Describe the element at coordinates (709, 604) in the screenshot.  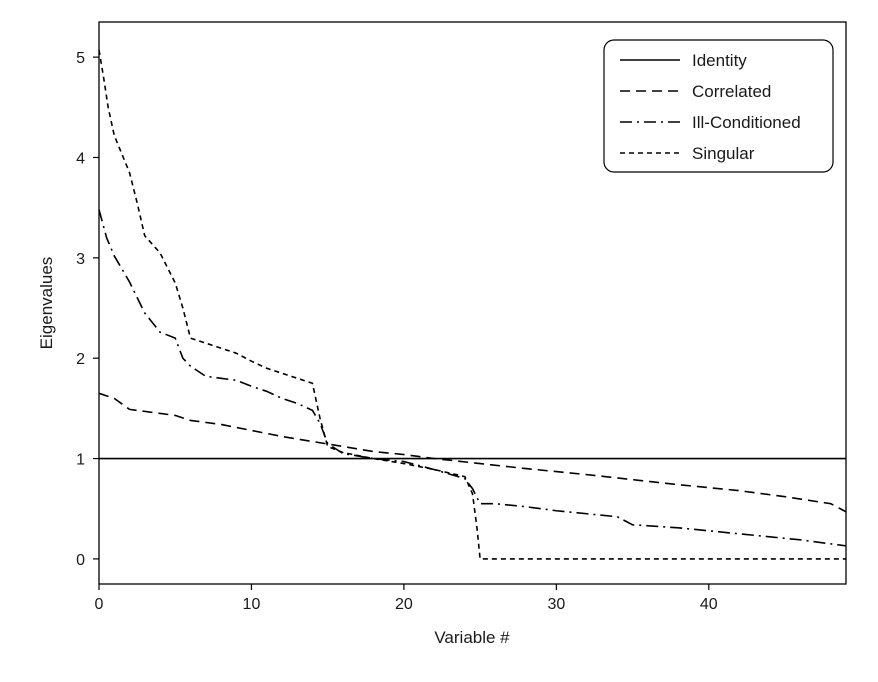
I see `x-tick-label: 40` at that location.